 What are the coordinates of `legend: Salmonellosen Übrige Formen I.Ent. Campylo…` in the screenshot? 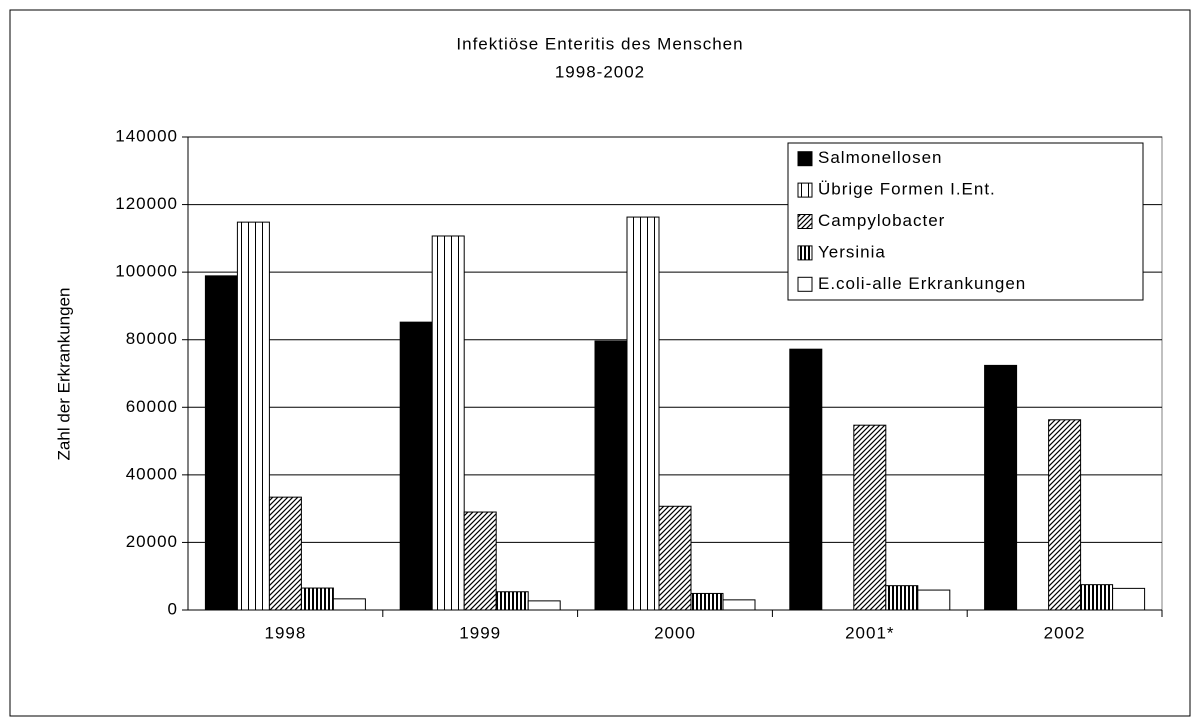 It's located at (965, 221).